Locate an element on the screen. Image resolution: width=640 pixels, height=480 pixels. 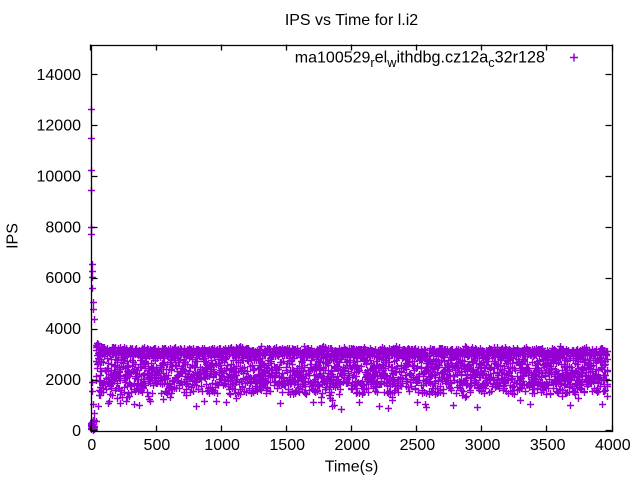
svg-text: 500 is located at coordinates (157, 445).